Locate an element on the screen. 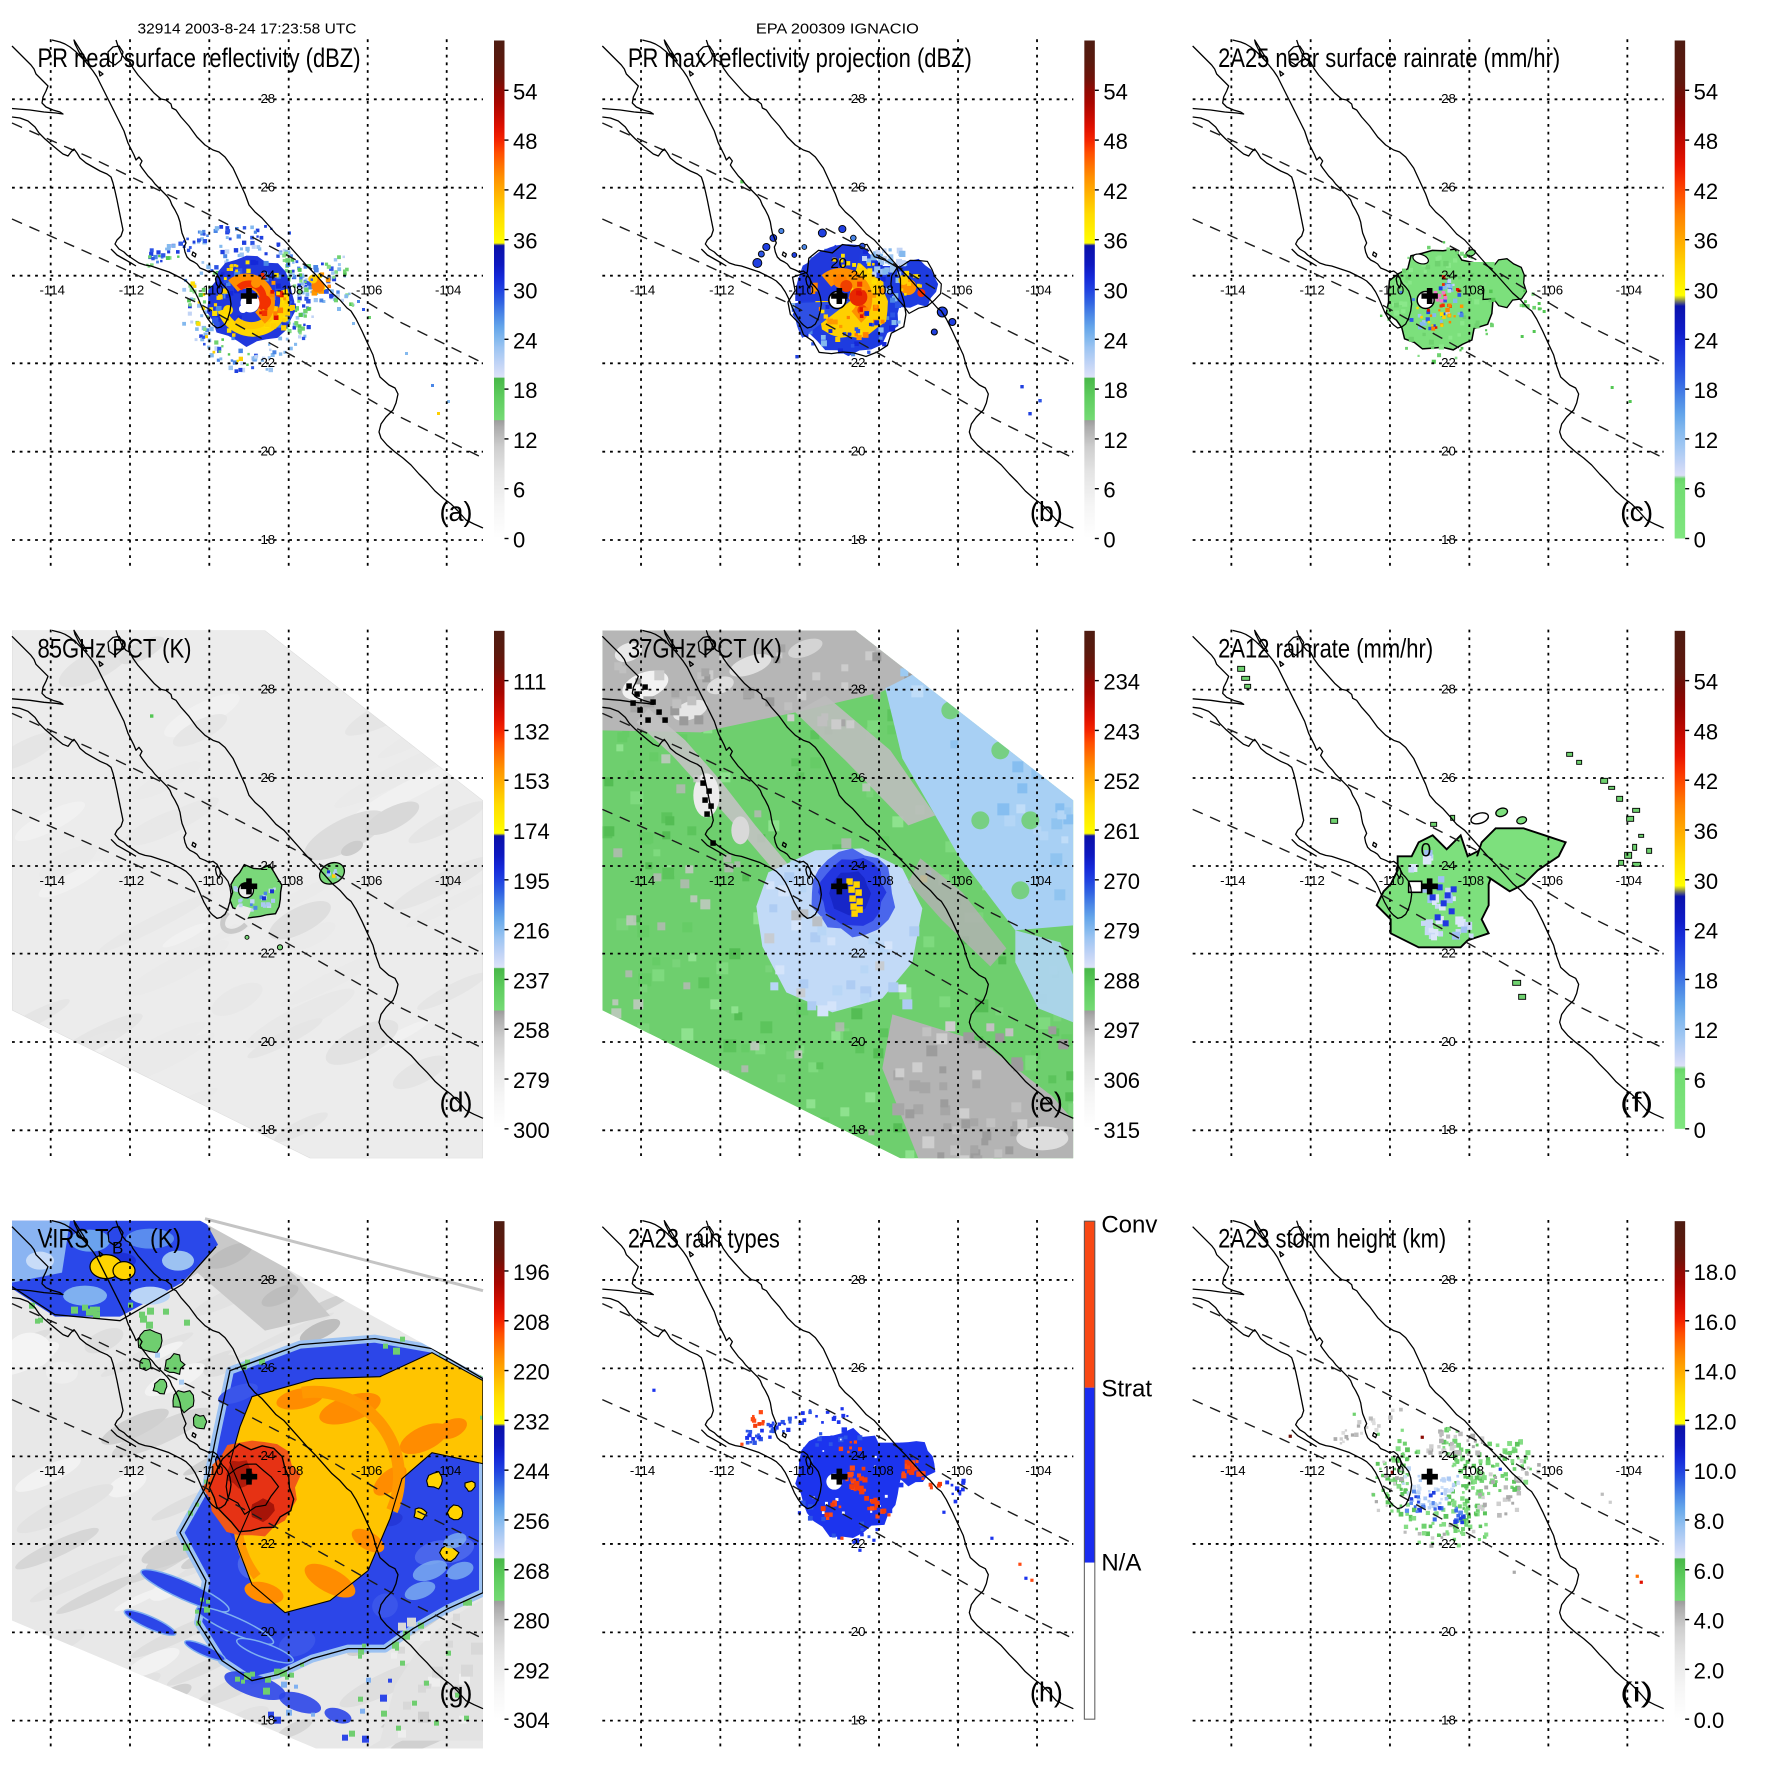  svg-text: 297 is located at coordinates (1121, 1030).